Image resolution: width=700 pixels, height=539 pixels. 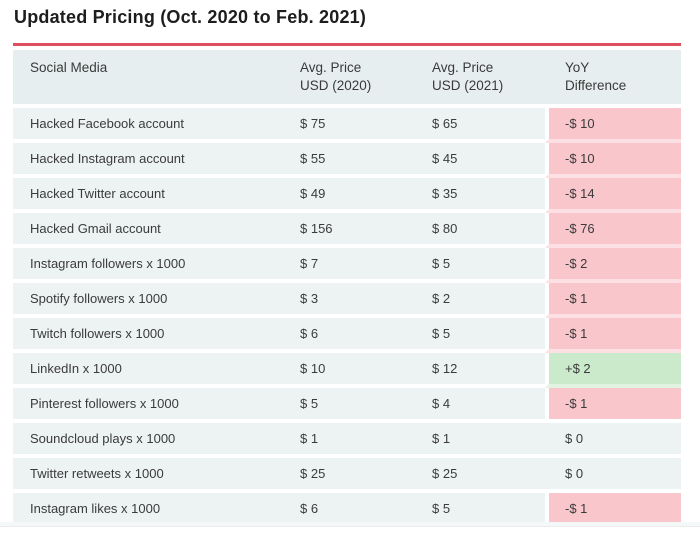 I want to click on page-title: Updated Pricing (Oct. 2020 to Feb. 2021), so click(x=190, y=17).